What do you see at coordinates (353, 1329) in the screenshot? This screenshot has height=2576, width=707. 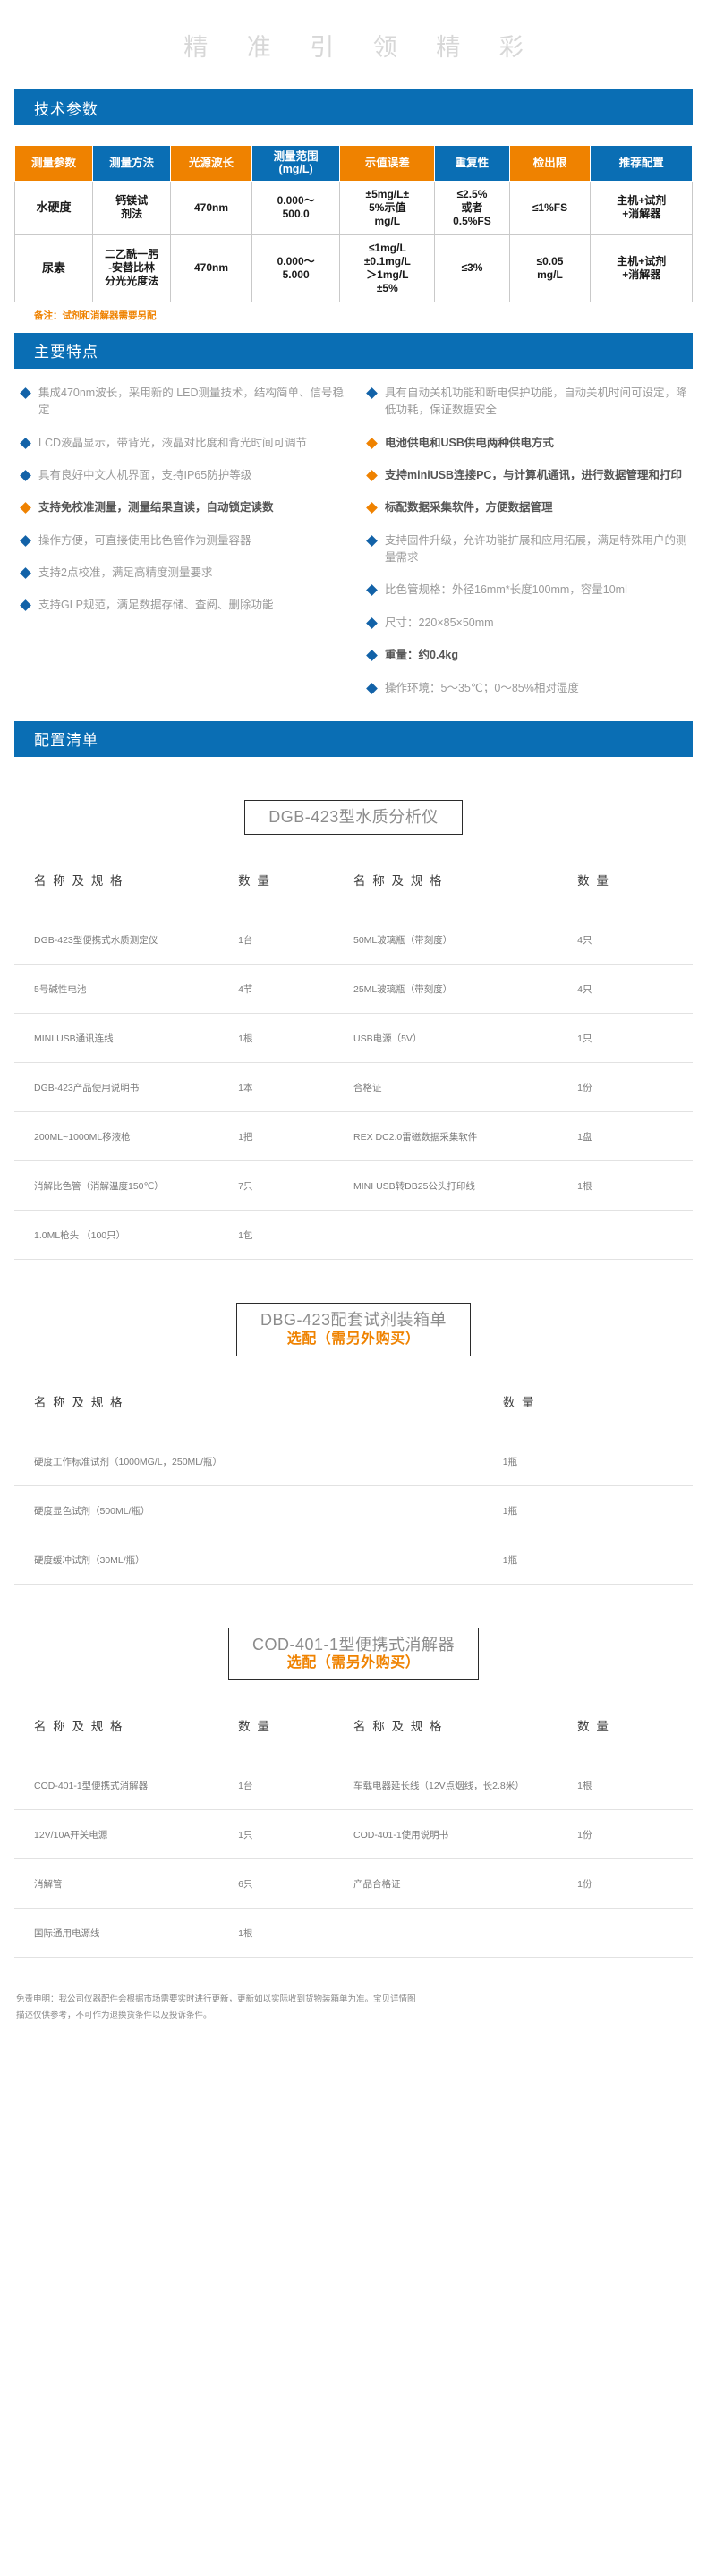 I see `config-title-box: DBG-423配套试剂装箱单 选配（需另外购买）` at bounding box center [353, 1329].